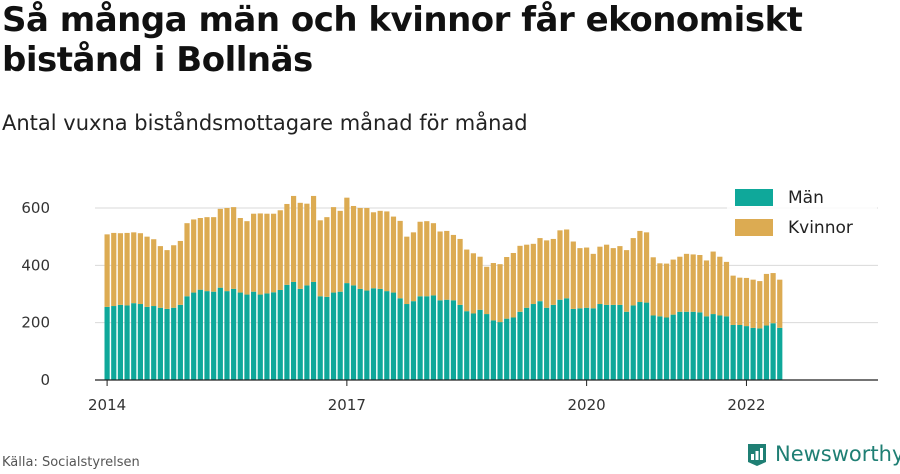 This screenshot has width=900, height=474. What do you see at coordinates (754, 227) in the screenshot?
I see `legend-swatch` at bounding box center [754, 227].